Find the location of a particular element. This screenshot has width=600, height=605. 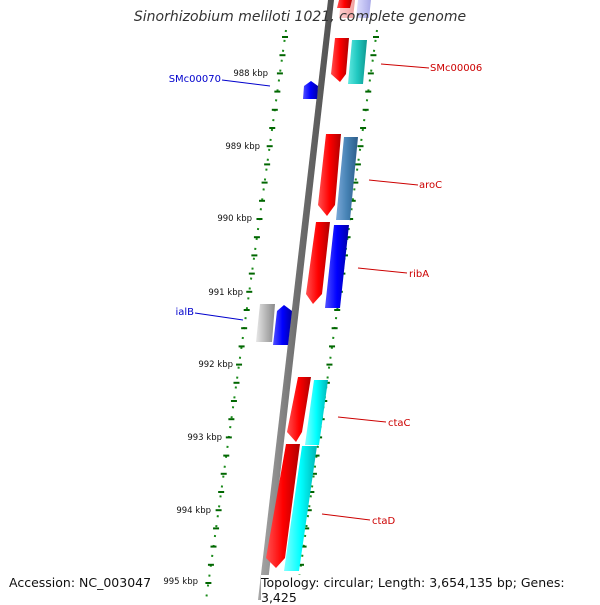

gene-feature-aroc-cds is located at coordinates (329, 175).